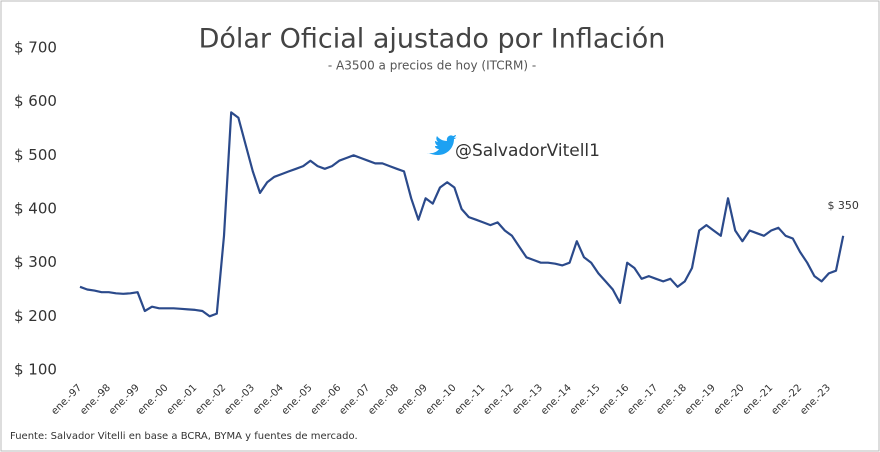 Image resolution: width=880 pixels, height=452 pixels. Describe the element at coordinates (35, 262) in the screenshot. I see `y-tick-label: $ 300` at that location.